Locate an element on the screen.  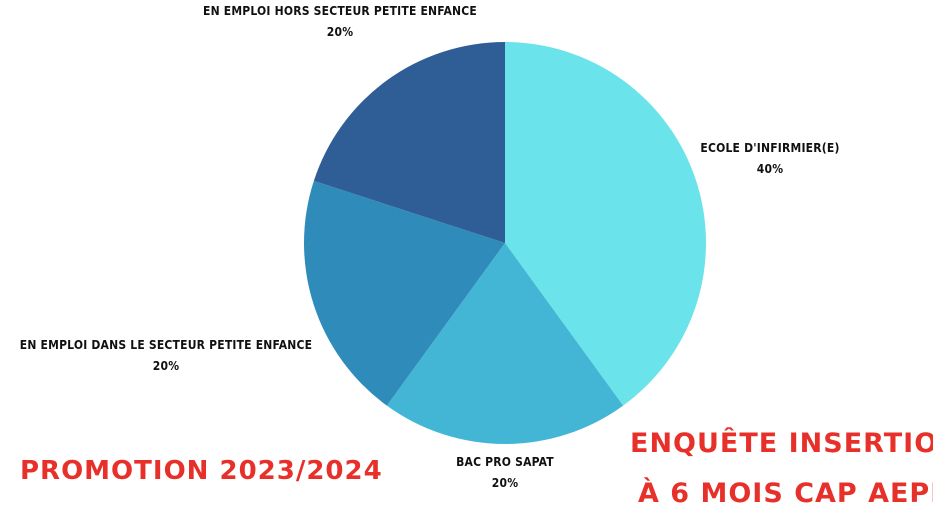
label-emploi-hors-secteur-name: EN EMPLOI HORS SECTEUR PETITE ENFANCE is located at coordinates (340, 11).